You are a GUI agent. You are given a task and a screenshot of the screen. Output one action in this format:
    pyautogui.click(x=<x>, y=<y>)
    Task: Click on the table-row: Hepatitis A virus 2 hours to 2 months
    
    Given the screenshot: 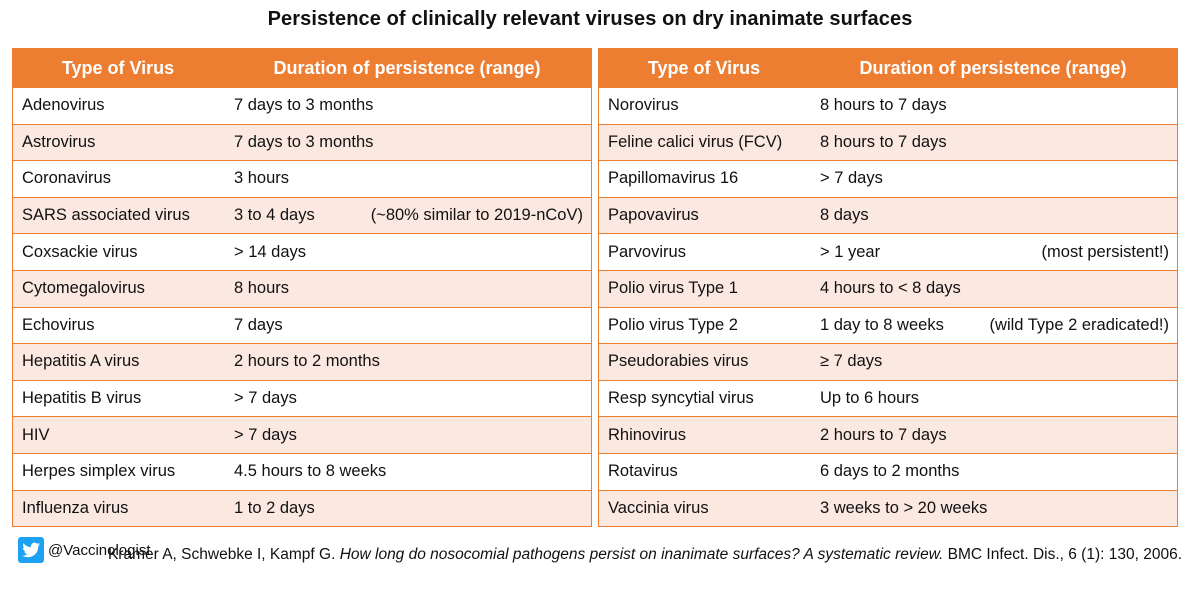 What is the action you would take?
    pyautogui.click(x=302, y=361)
    